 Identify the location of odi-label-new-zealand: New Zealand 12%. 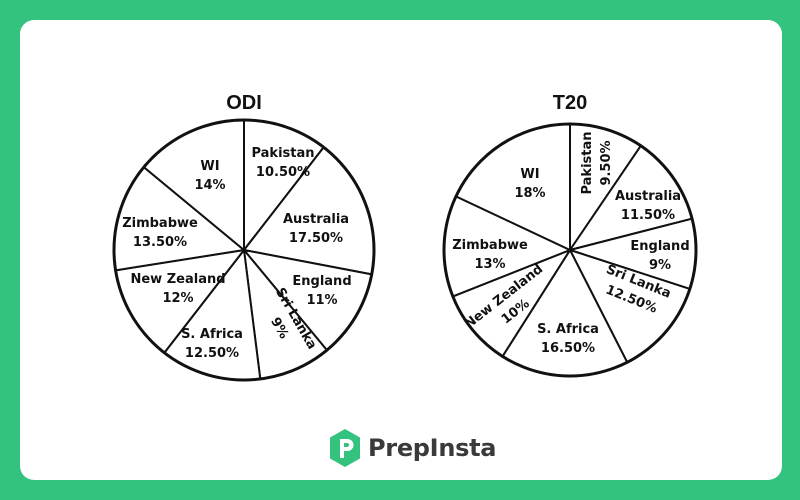
(177, 289).